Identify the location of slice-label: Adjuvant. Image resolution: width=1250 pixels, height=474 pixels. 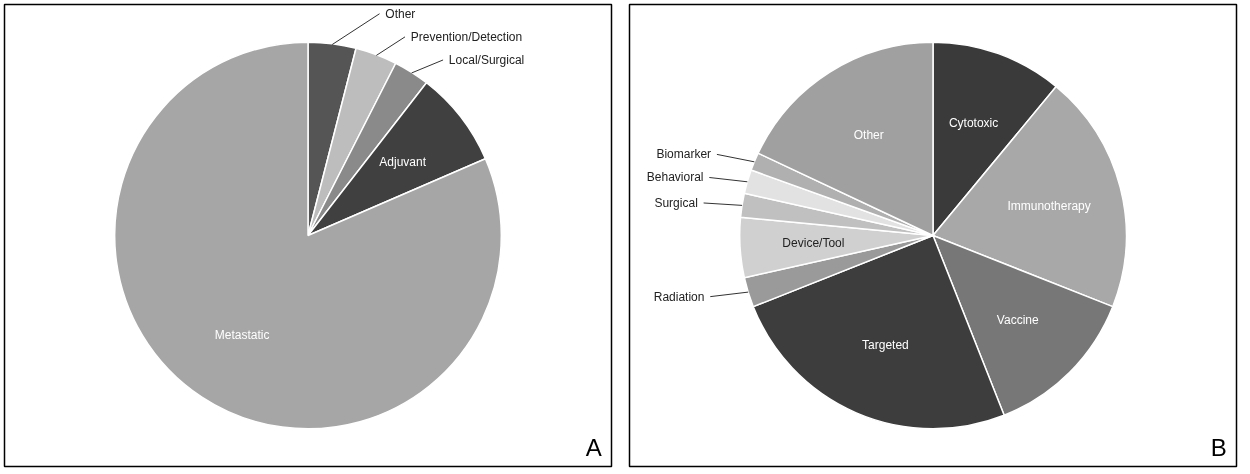
(403, 162).